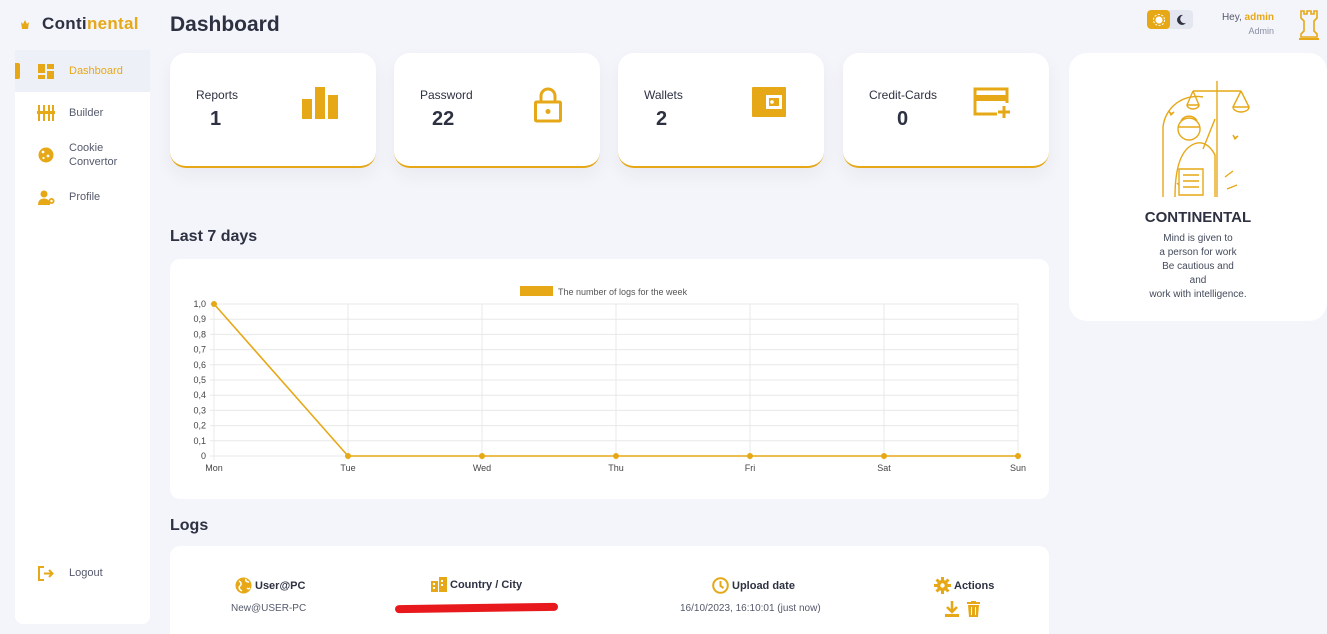 The height and width of the screenshot is (634, 1327). I want to click on redaction-mark, so click(476, 608).